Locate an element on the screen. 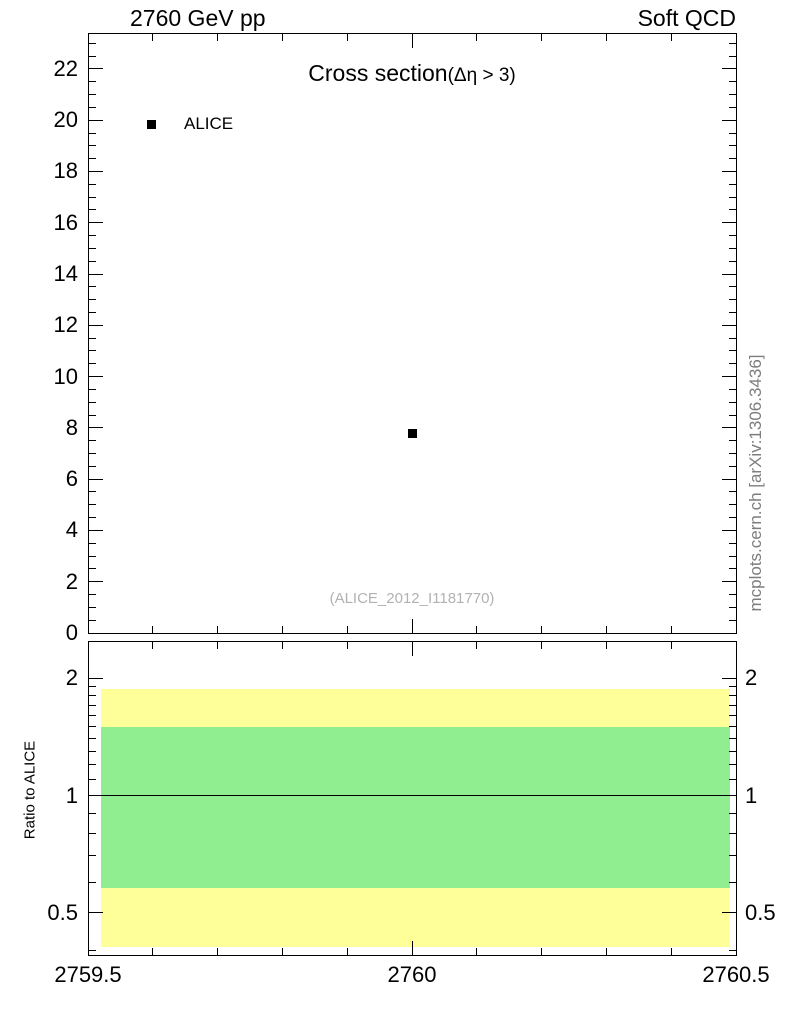 Image resolution: width=786 pixels, height=1024 pixels. y-axis-tick-label: 8 is located at coordinates (71, 427).